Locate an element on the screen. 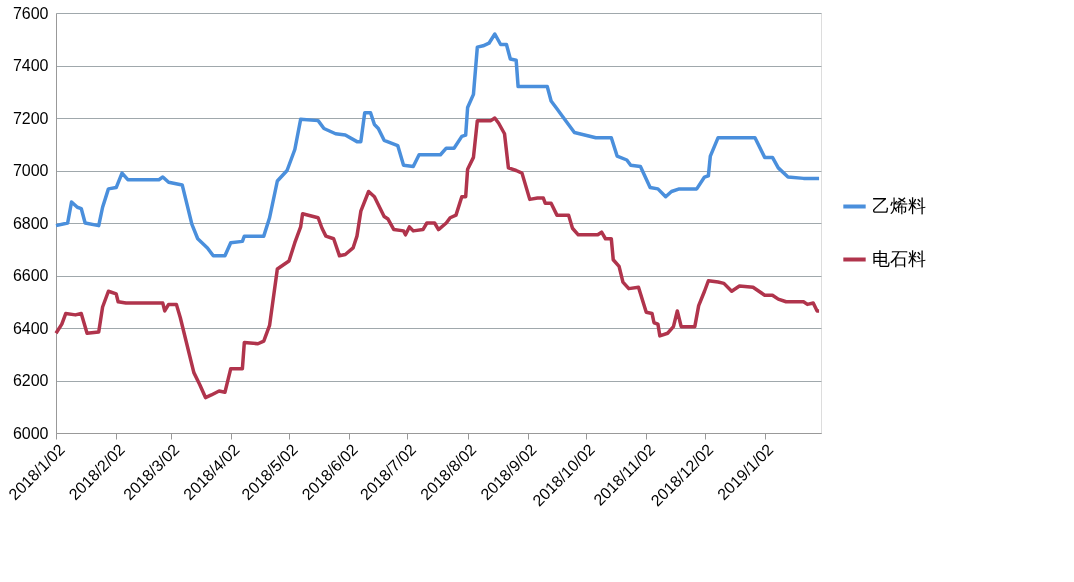 Image resolution: width=1074 pixels, height=582 pixels. y-tick-label: 6200 is located at coordinates (30, 380).